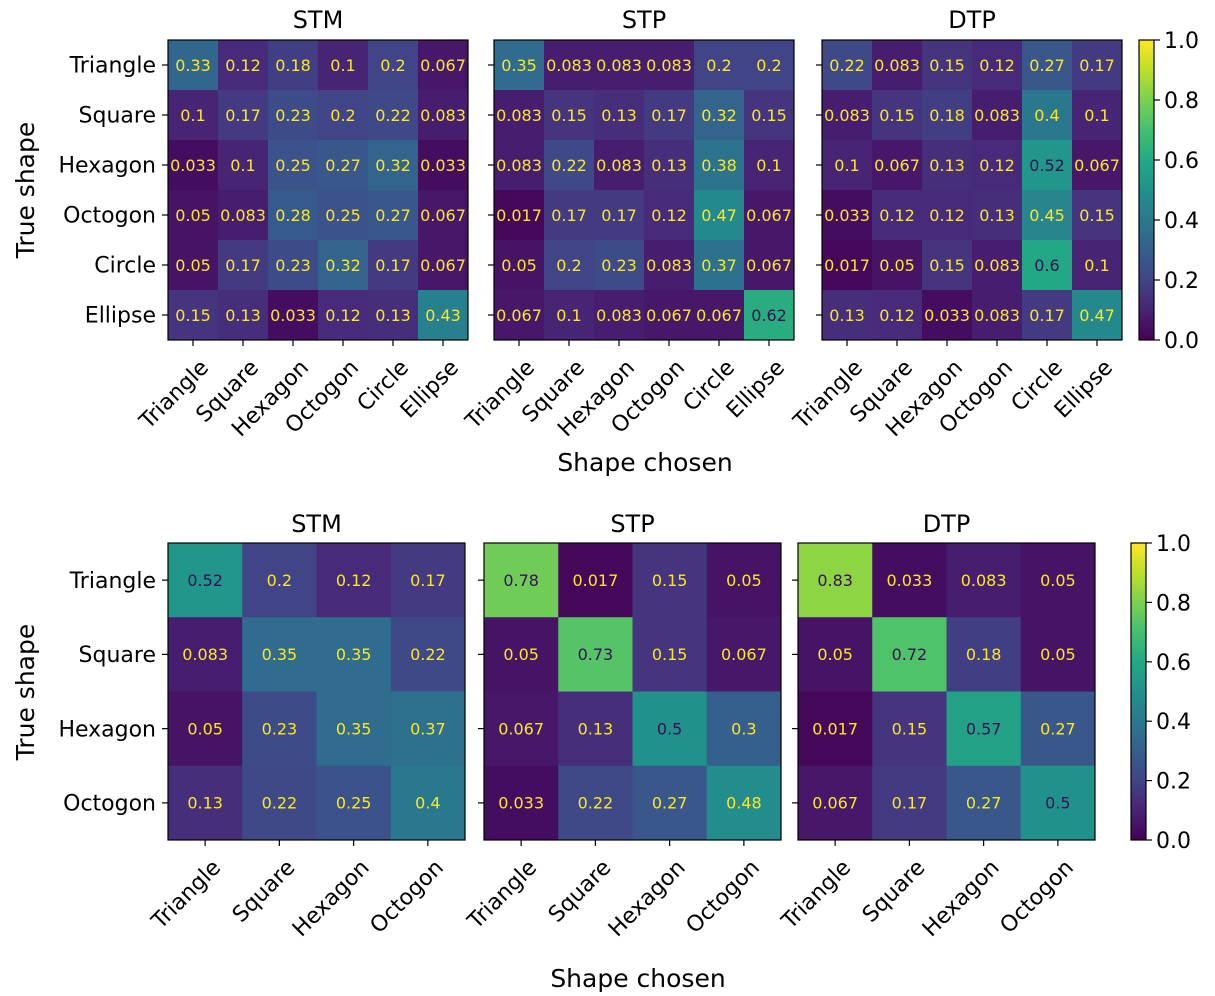  Describe the element at coordinates (342, 115) in the screenshot. I see `cell-value-label: 0.2` at that location.